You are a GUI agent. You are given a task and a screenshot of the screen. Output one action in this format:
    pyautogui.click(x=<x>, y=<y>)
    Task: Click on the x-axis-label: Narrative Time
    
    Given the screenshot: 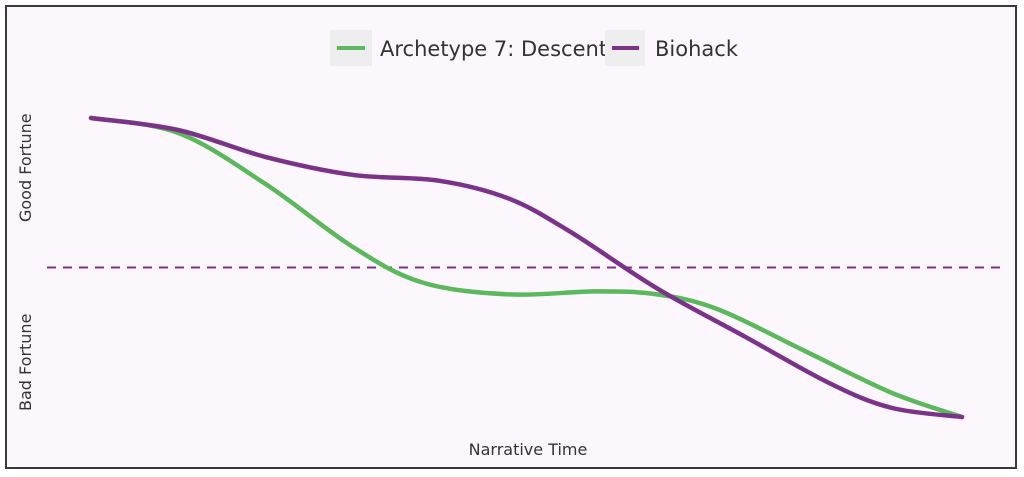 What is the action you would take?
    pyautogui.click(x=528, y=449)
    